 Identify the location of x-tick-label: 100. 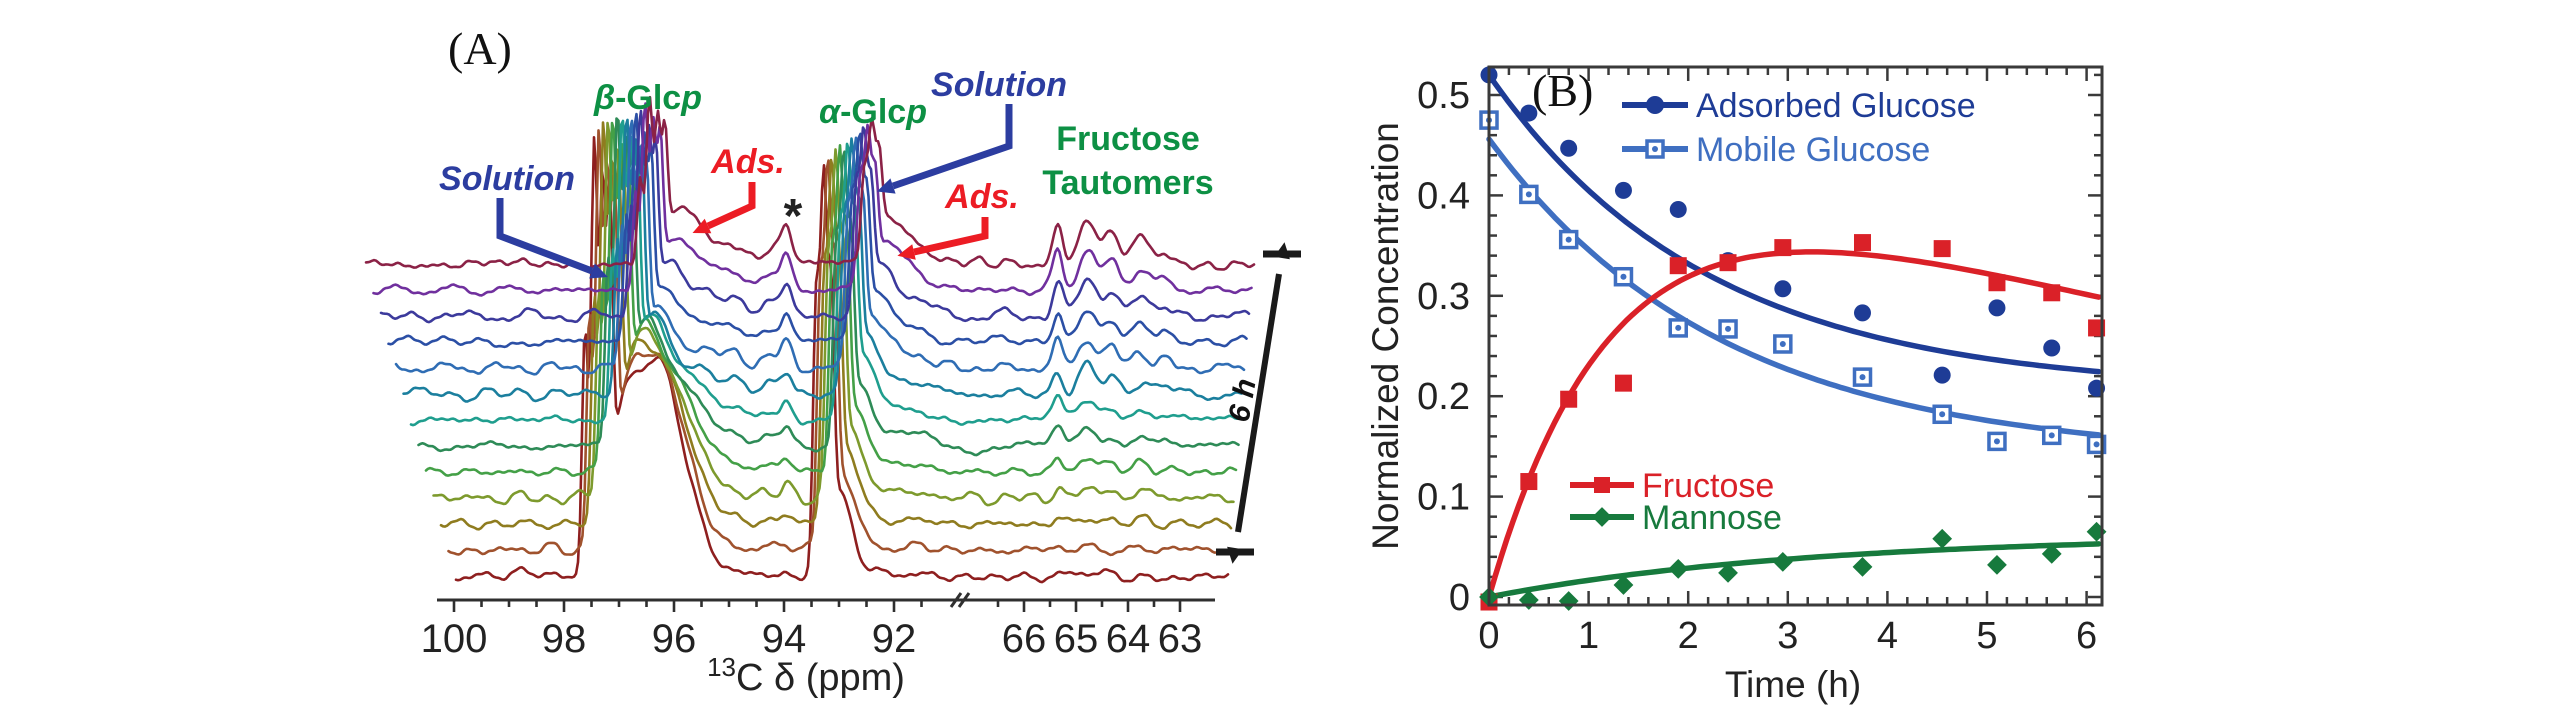
(454, 639).